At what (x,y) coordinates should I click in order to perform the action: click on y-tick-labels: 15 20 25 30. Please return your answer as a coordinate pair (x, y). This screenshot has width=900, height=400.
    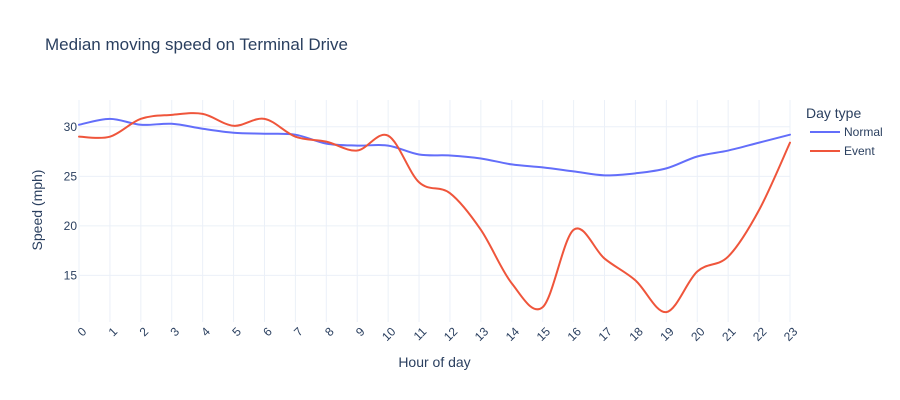
    Looking at the image, I should click on (71, 201).